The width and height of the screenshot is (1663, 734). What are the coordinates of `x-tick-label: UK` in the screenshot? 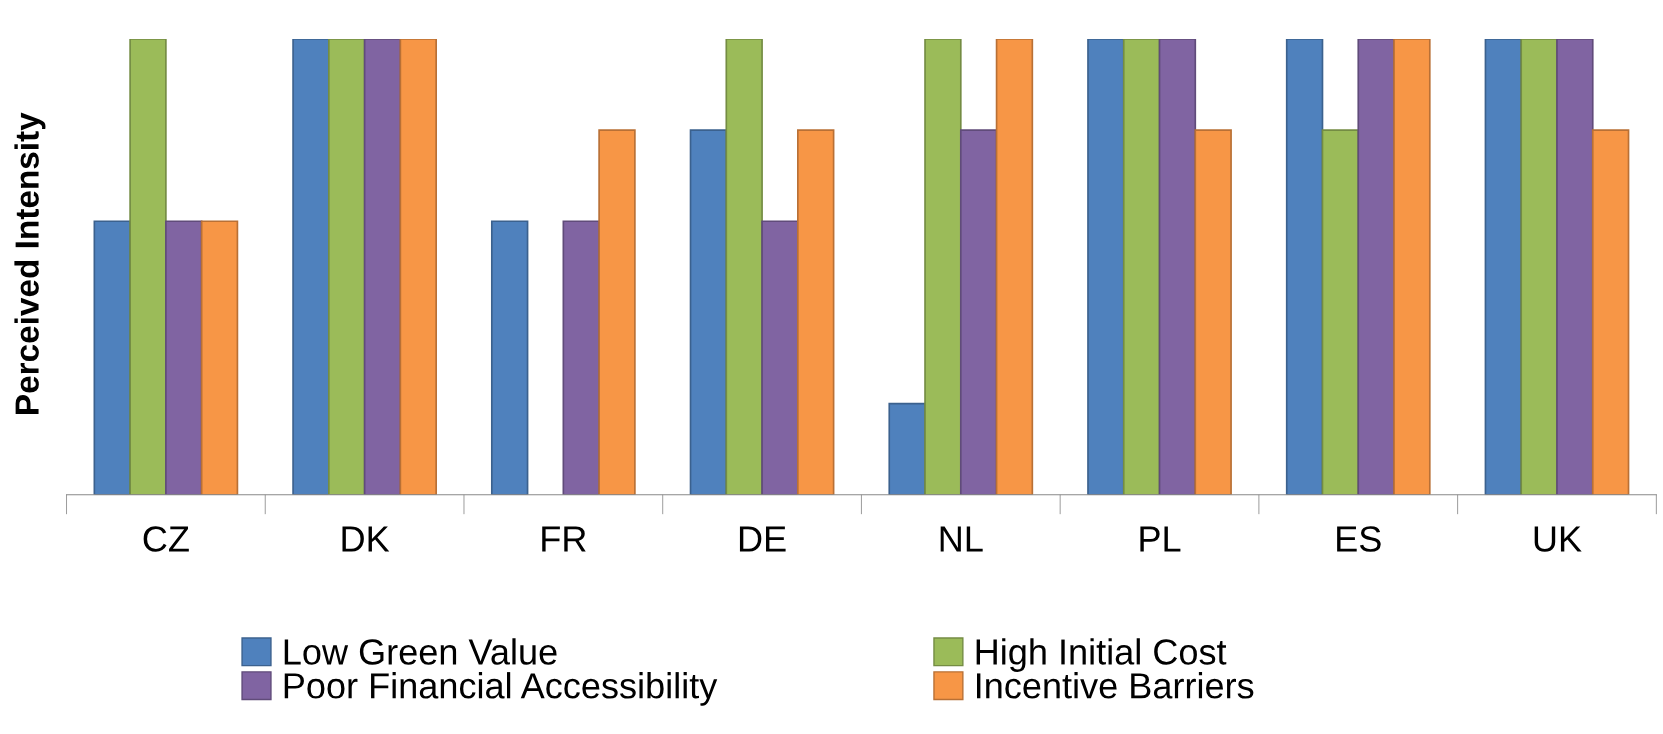 It's located at (1558, 539).